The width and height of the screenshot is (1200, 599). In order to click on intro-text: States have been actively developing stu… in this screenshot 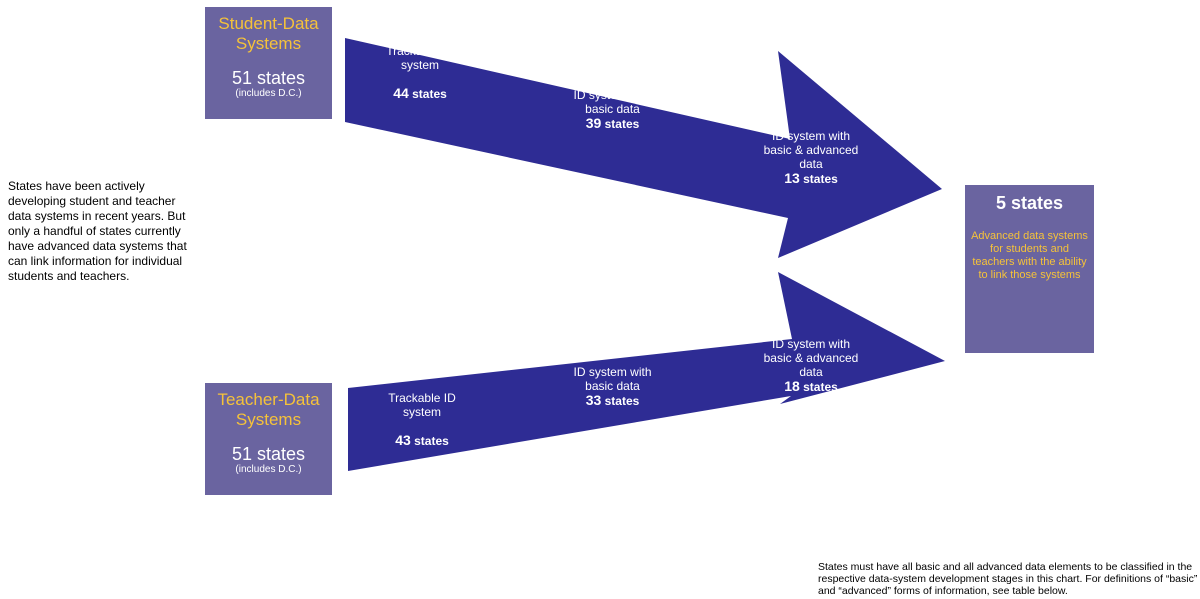, I will do `click(97, 231)`.